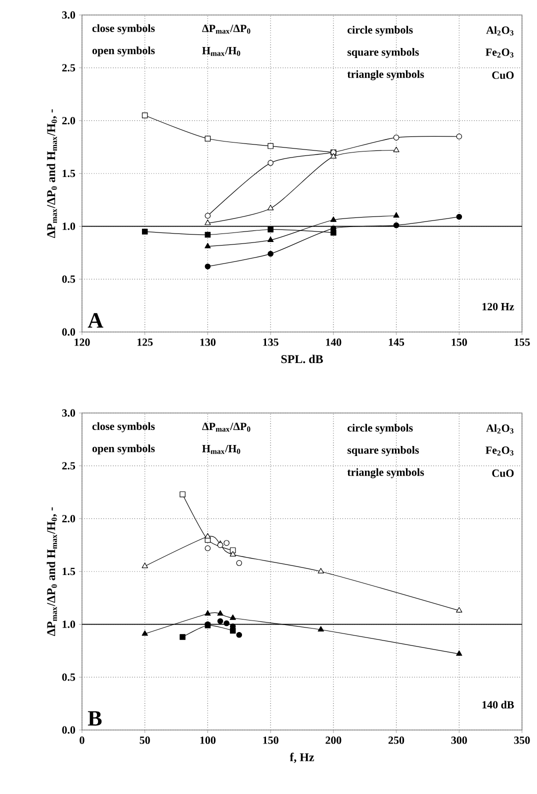 This screenshot has width=537, height=794. Describe the element at coordinates (208, 740) in the screenshot. I see `x-tick-label: 100` at that location.